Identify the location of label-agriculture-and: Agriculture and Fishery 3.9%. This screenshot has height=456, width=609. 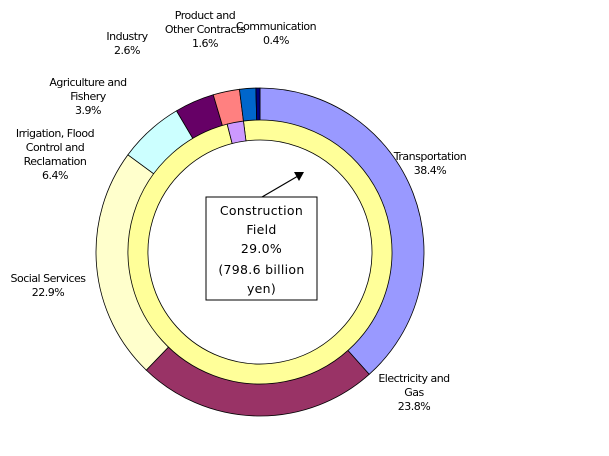
(87, 96).